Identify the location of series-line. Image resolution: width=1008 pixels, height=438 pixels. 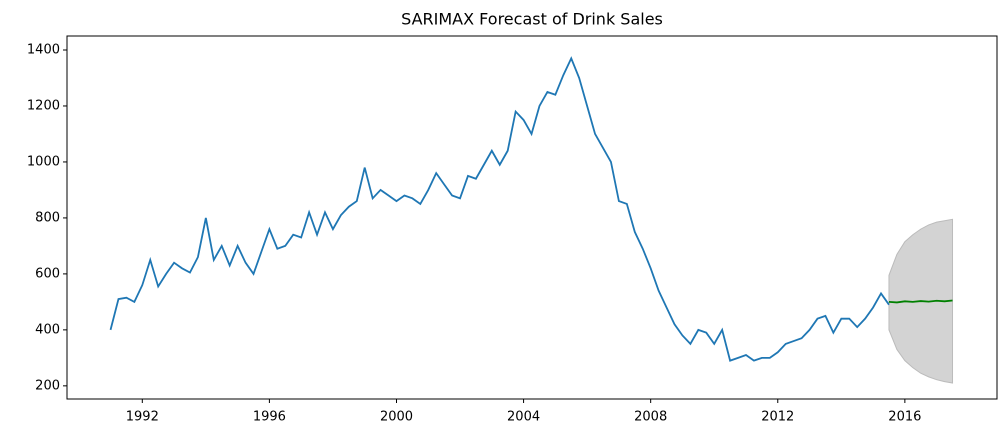
(920, 301).